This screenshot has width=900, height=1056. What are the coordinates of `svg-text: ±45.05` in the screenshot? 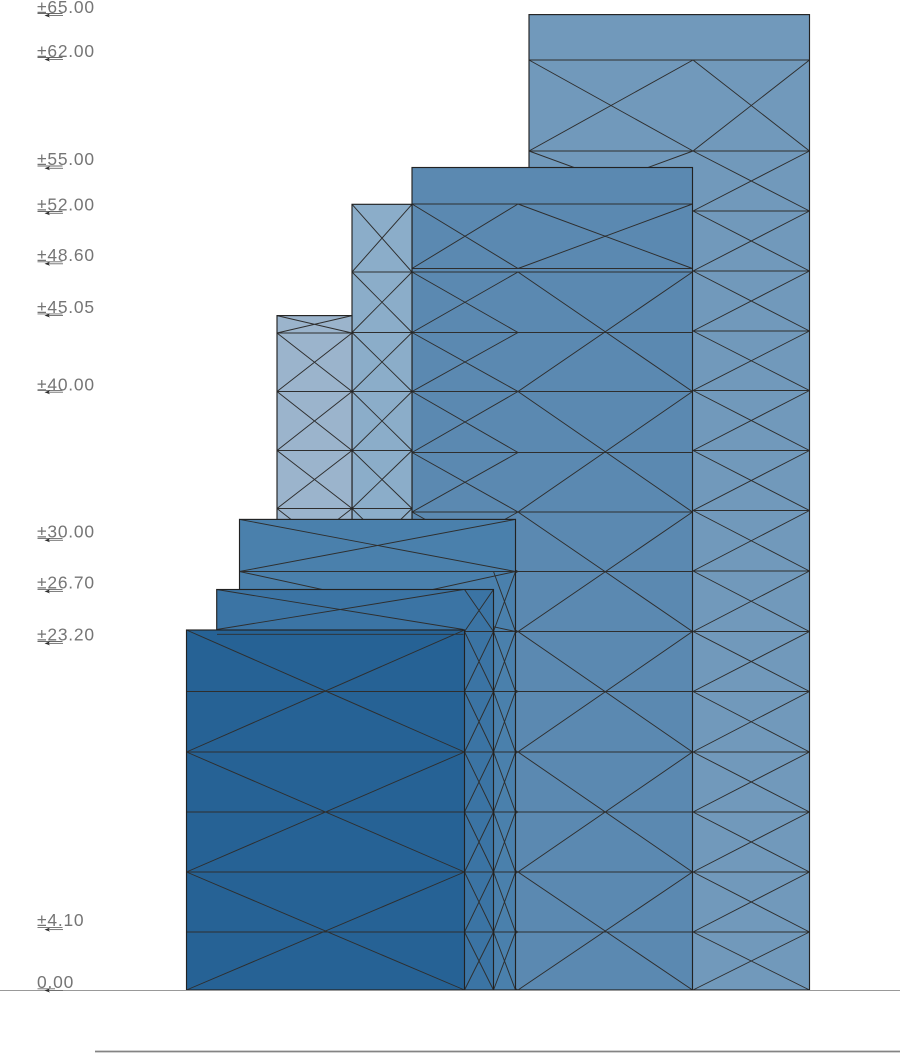 It's located at (66, 307).